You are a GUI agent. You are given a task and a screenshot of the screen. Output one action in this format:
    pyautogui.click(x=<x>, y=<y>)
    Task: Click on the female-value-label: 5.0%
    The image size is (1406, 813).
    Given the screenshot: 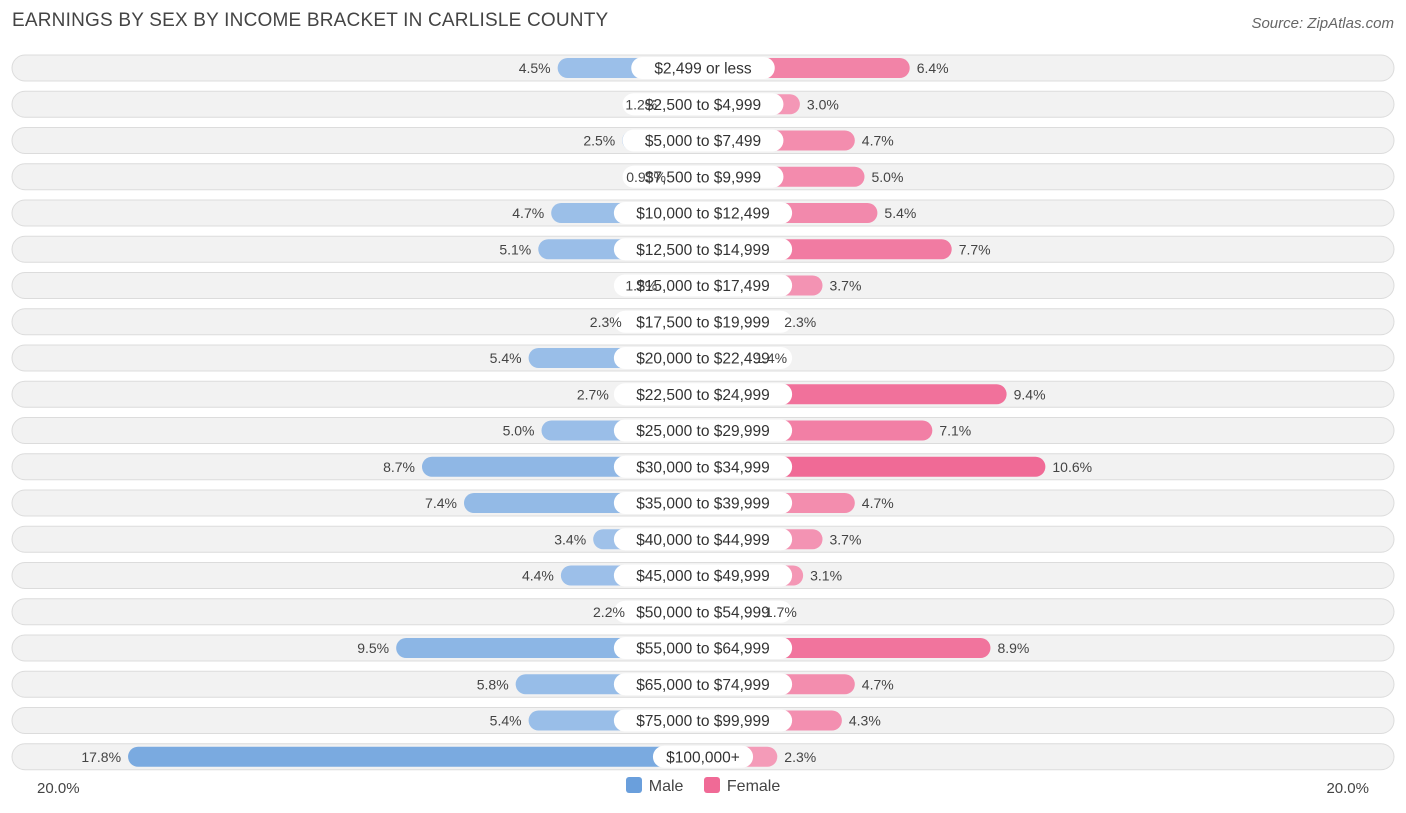 What is the action you would take?
    pyautogui.click(x=888, y=177)
    